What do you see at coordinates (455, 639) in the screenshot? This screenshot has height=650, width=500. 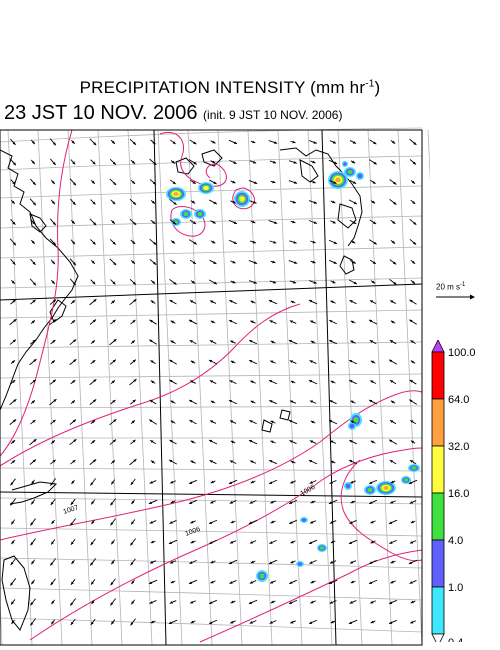 I see `legend-label: 0.4` at bounding box center [455, 639].